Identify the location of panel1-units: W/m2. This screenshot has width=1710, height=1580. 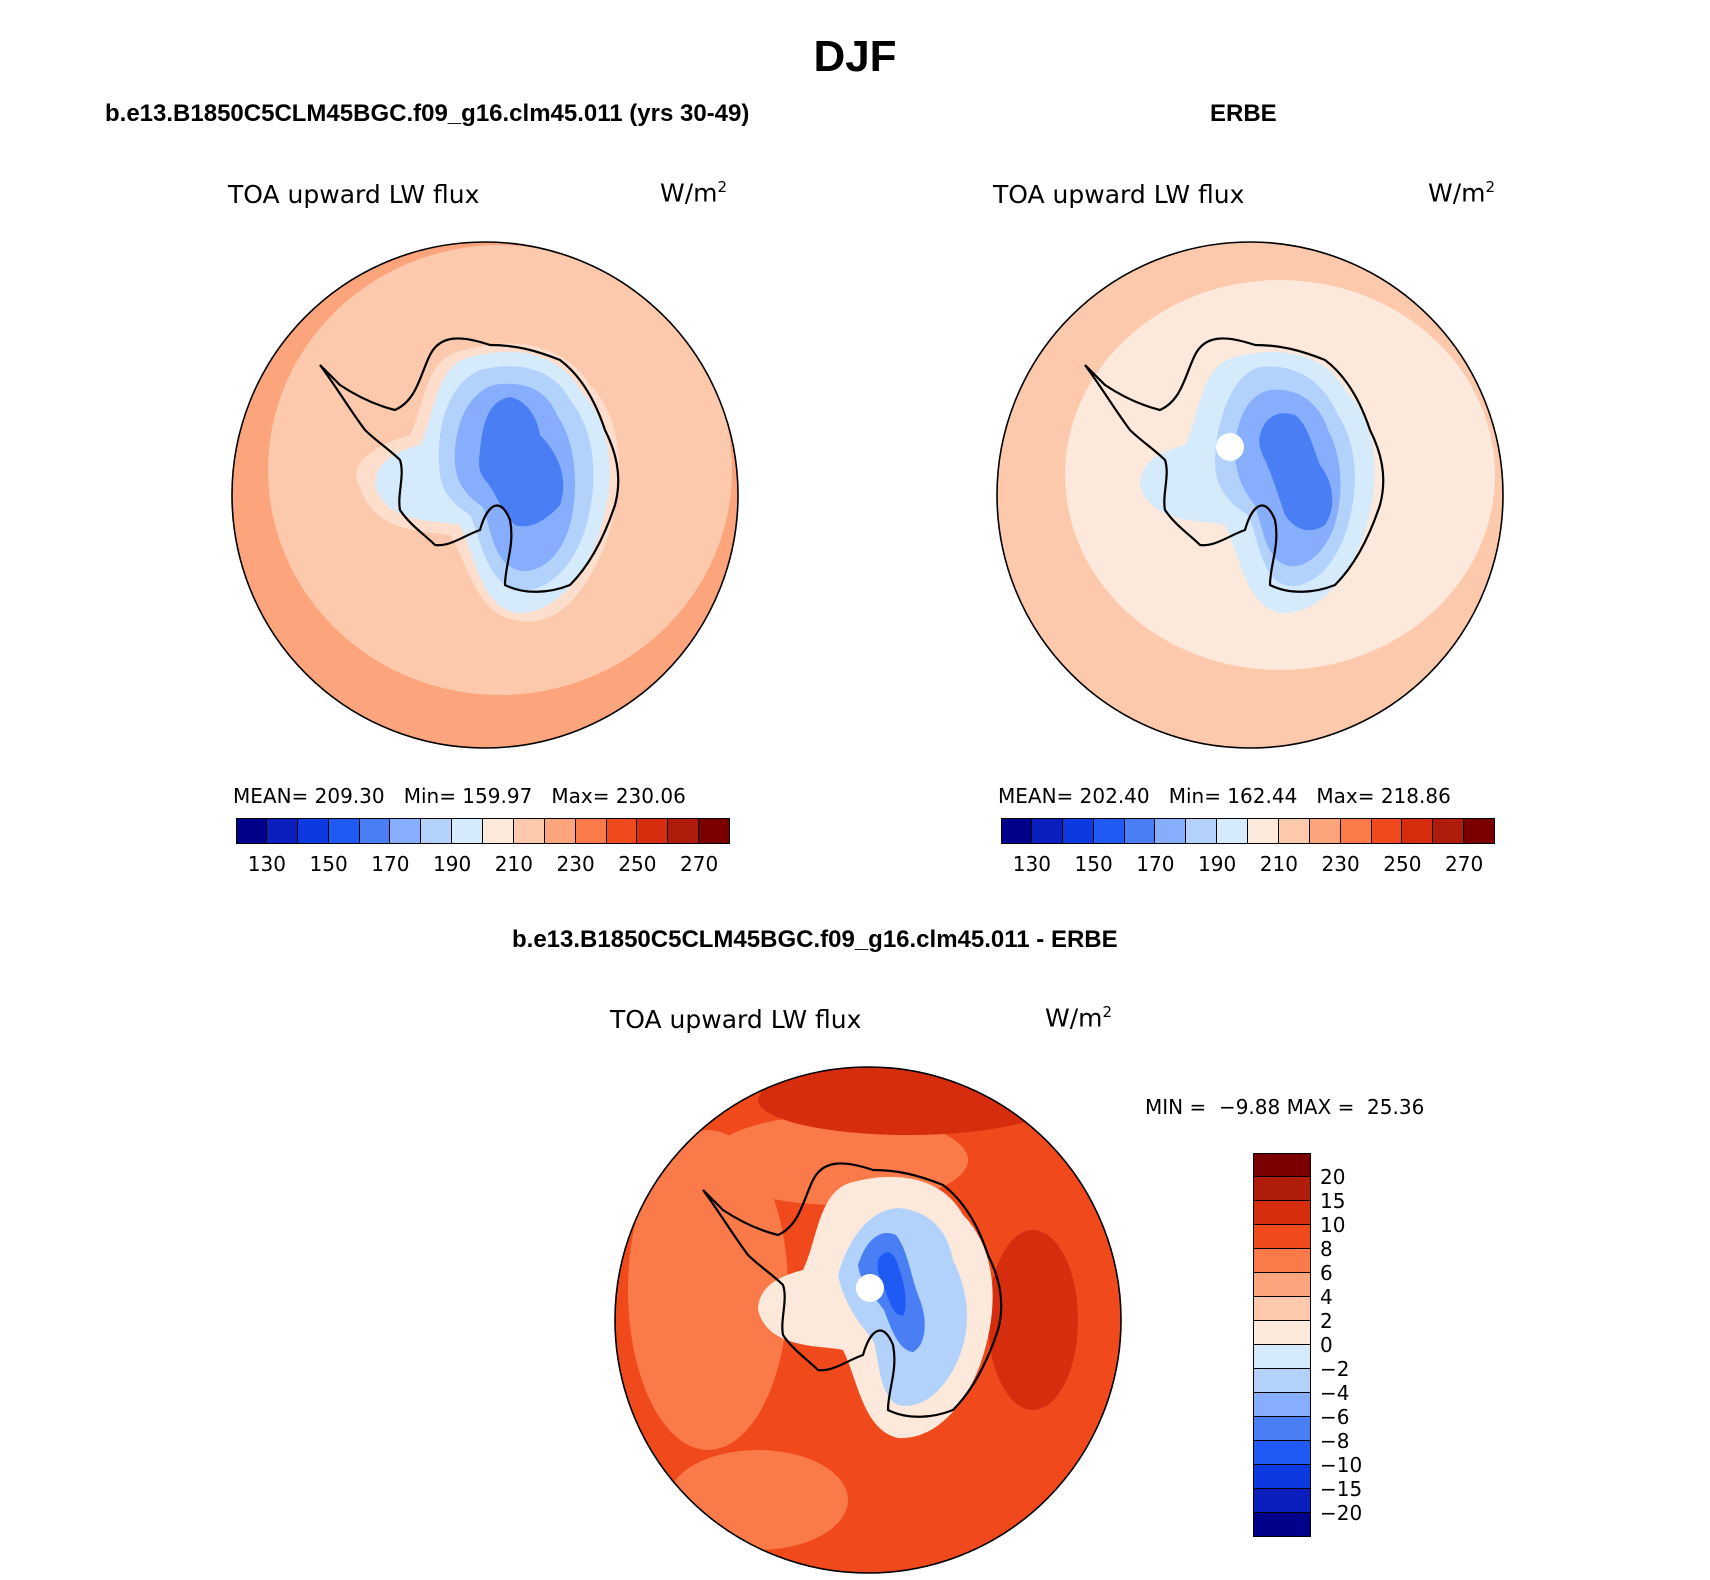
(693, 192).